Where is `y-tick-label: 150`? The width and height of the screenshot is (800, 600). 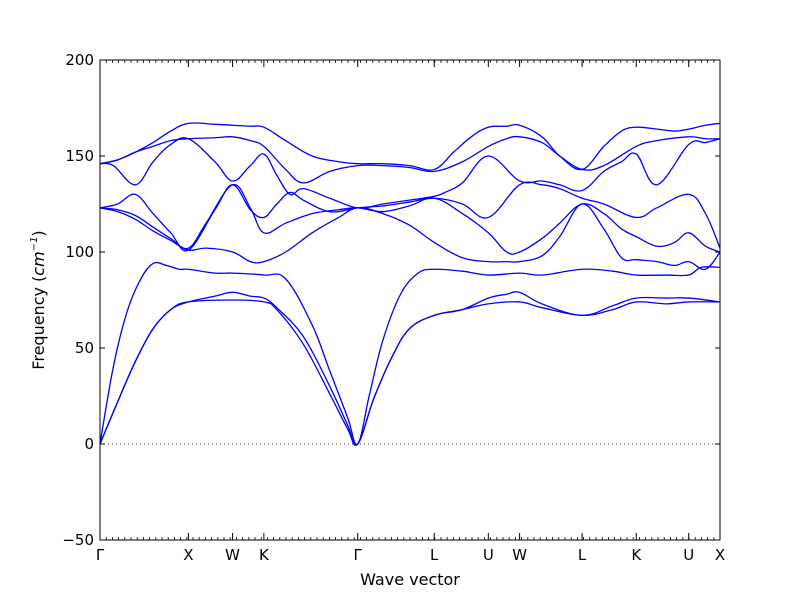
y-tick-label: 150 is located at coordinates (79, 156).